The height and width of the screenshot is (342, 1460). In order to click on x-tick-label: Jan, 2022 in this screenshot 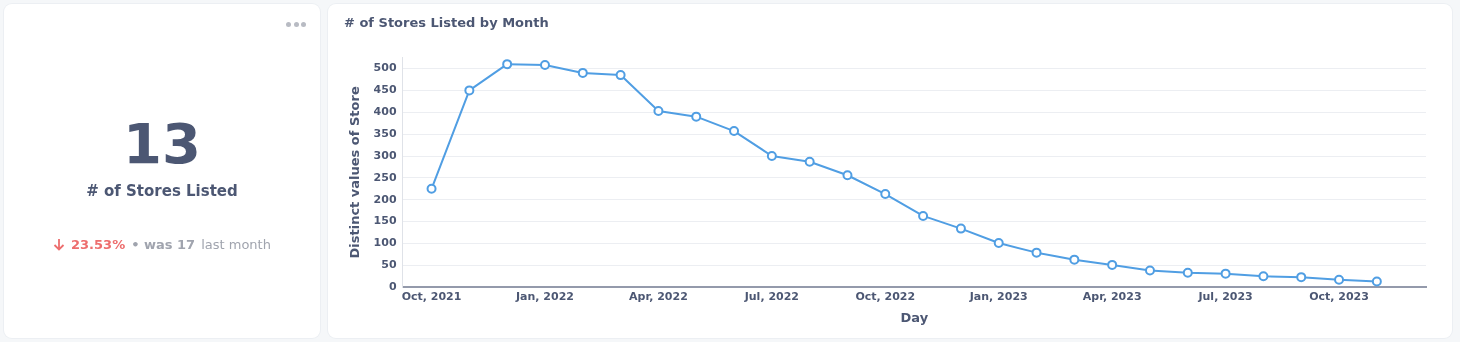, I will do `click(544, 296)`.